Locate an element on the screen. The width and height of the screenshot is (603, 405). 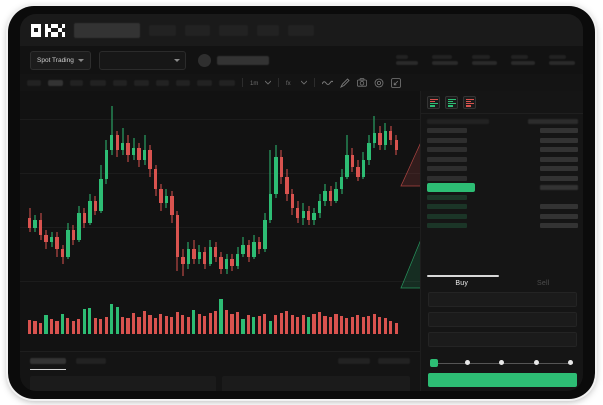
tf-1h is located at coordinates (98, 82).